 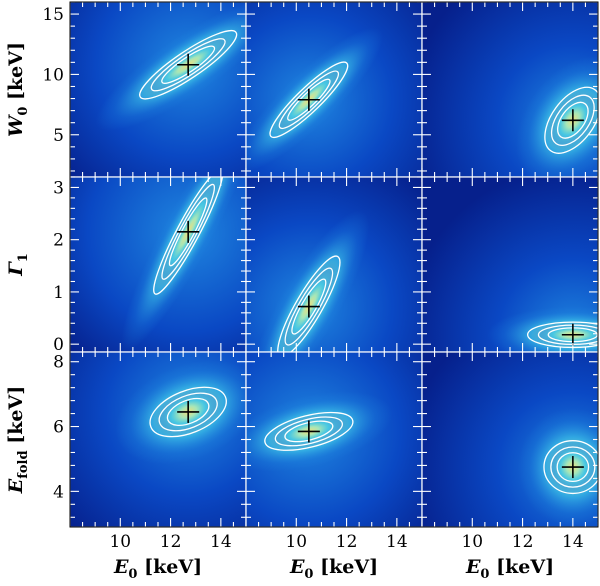 I want to click on y-tick-label: 10, so click(x=53, y=75).